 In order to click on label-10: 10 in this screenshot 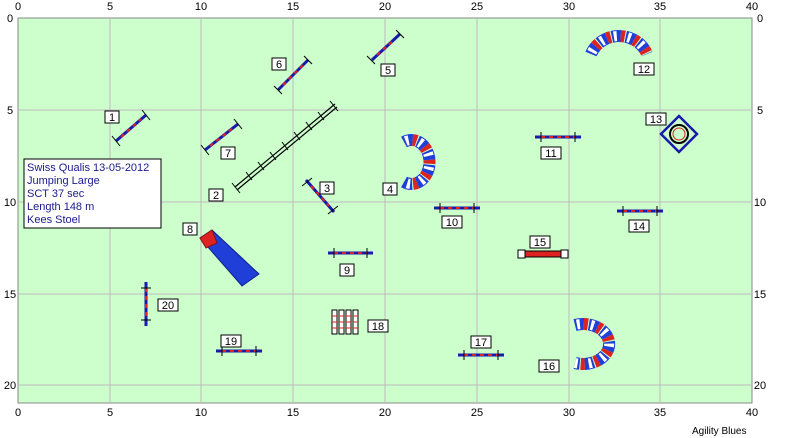, I will do `click(452, 222)`.